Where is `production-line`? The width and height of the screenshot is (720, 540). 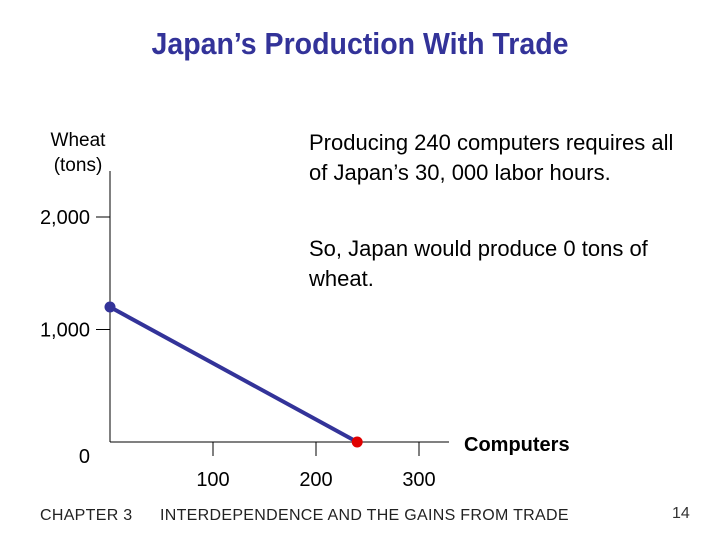 production-line is located at coordinates (234, 374).